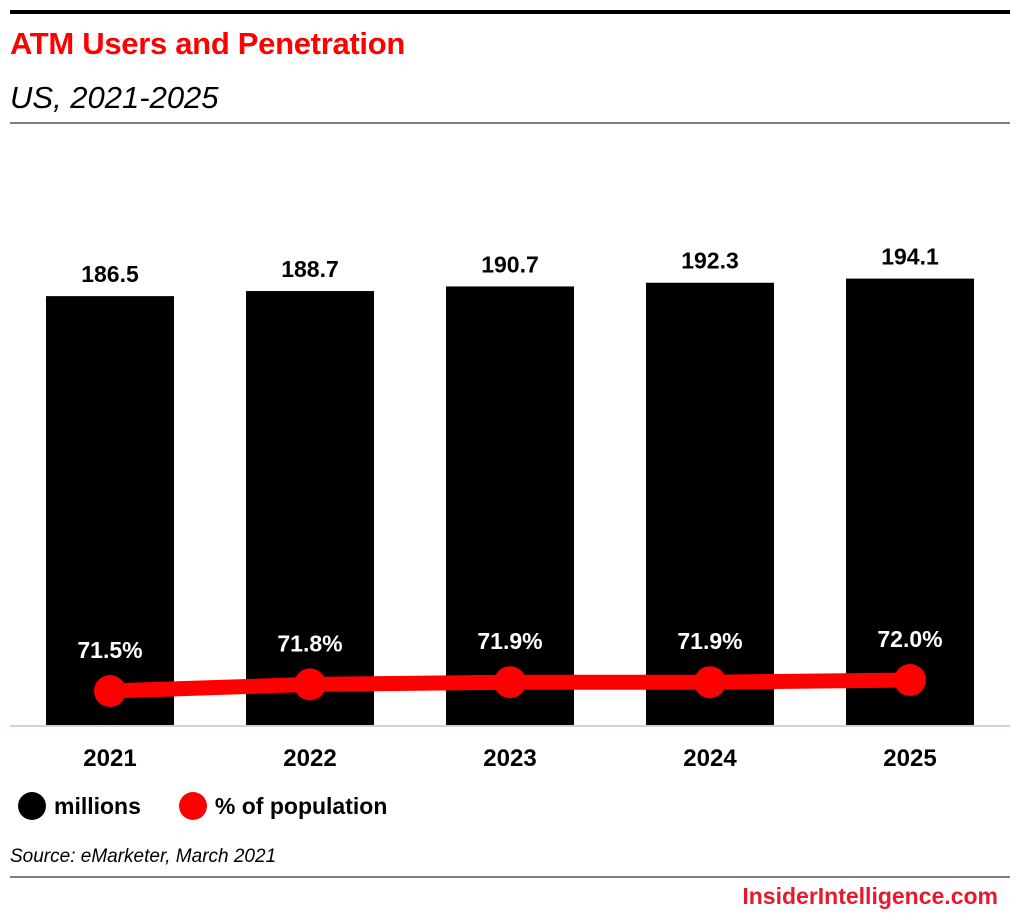 The width and height of the screenshot is (1020, 920). What do you see at coordinates (309, 758) in the screenshot?
I see `x-tick-label: 2022` at bounding box center [309, 758].